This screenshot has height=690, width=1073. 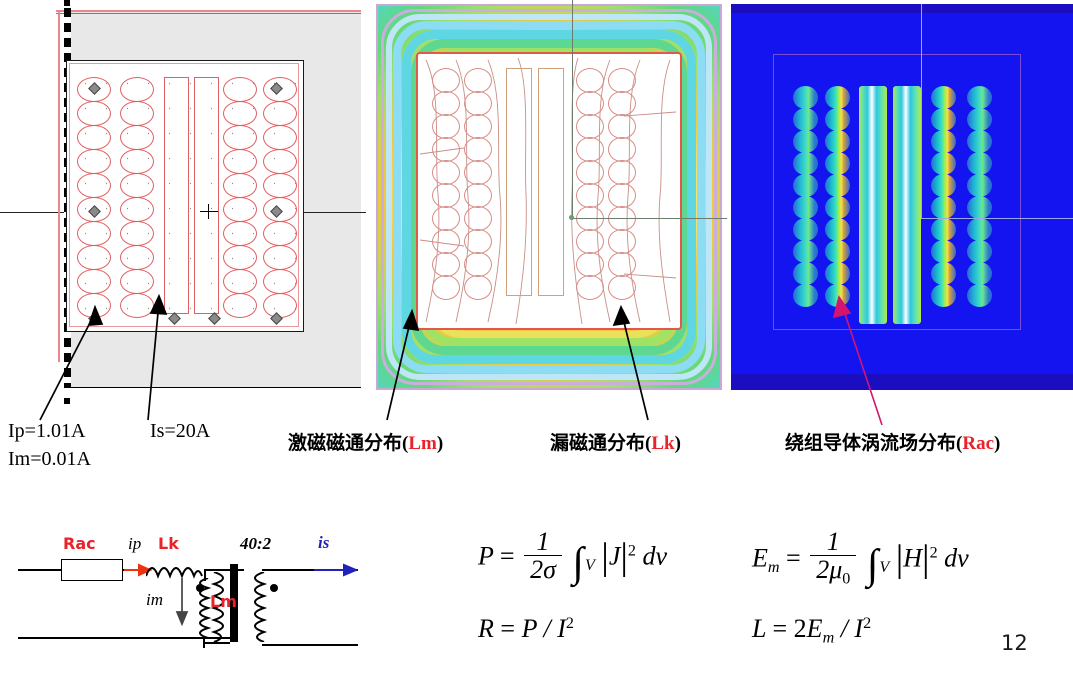 I want to click on eq-res-lhs: R, so click(x=486, y=628).